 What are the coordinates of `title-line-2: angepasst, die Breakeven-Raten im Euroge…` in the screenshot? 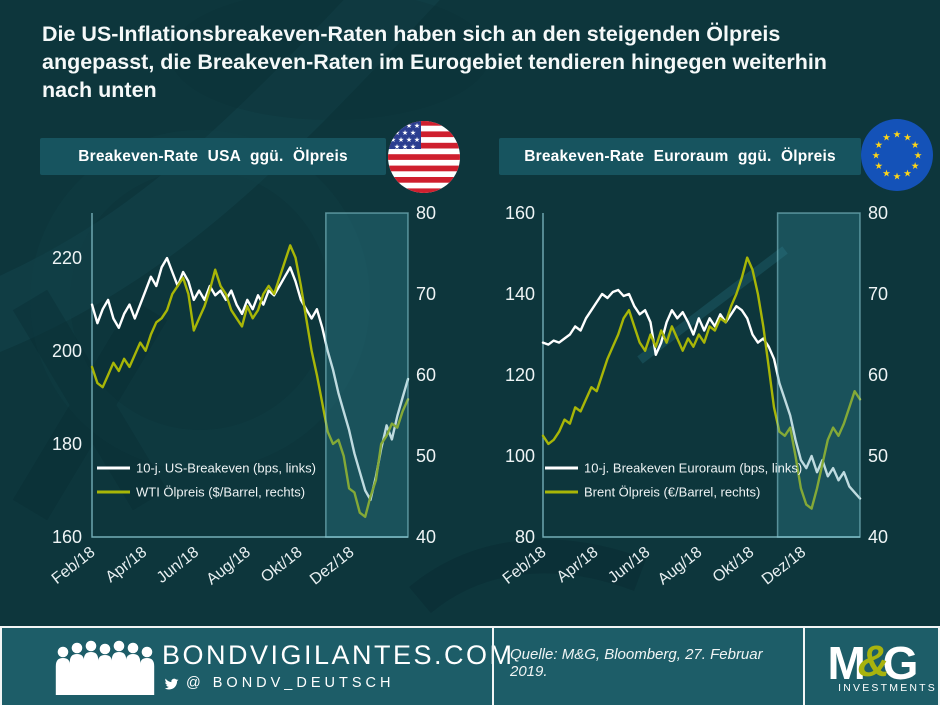 It's located at (434, 62).